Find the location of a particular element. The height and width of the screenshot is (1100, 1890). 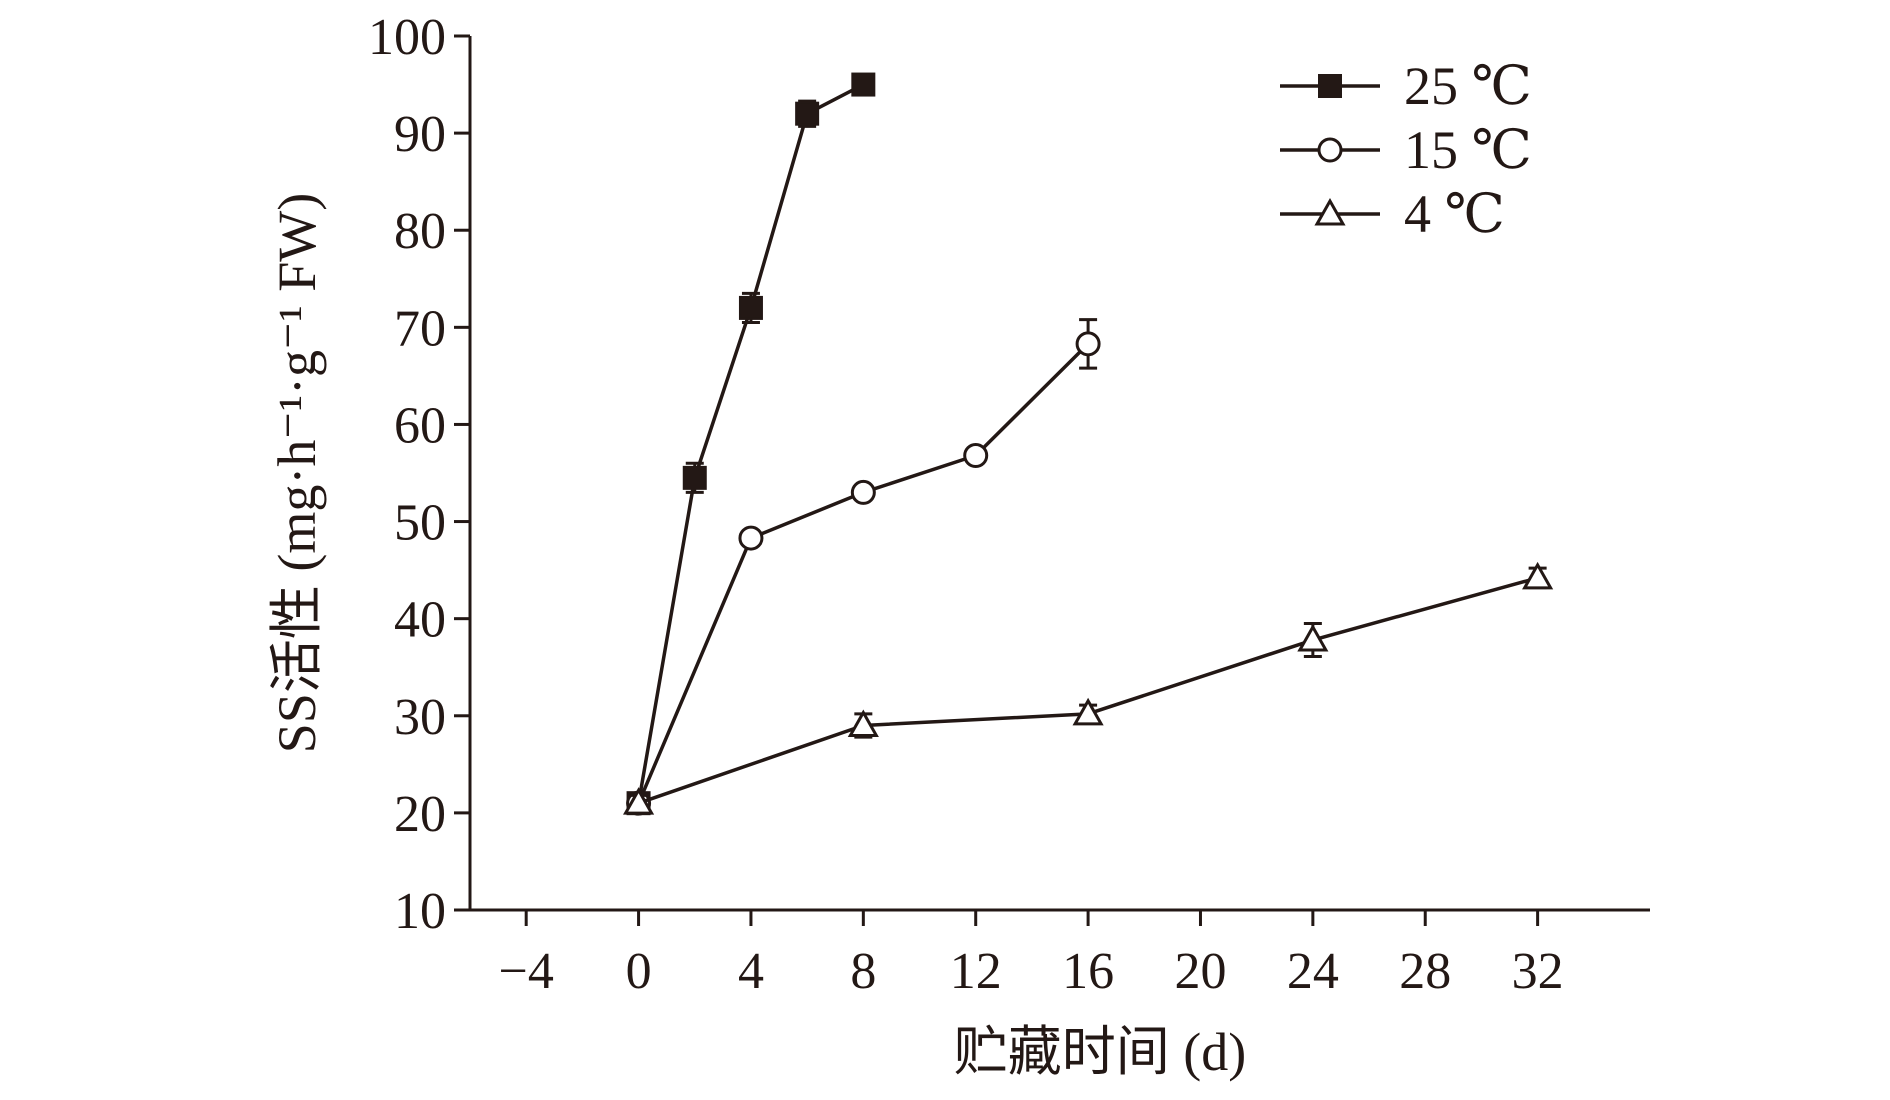

x-axis-title: 贮藏时间 (d) is located at coordinates (1100, 1052).